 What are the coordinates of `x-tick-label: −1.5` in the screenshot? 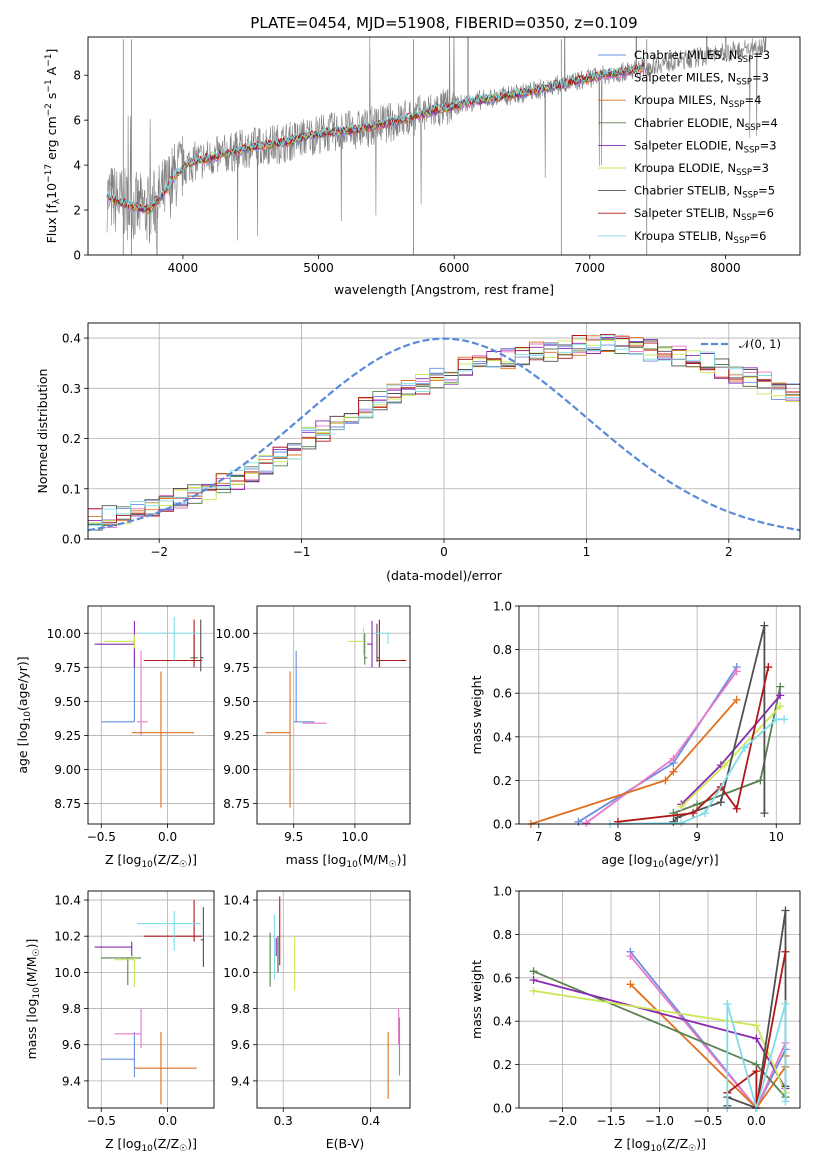 It's located at (610, 1121).